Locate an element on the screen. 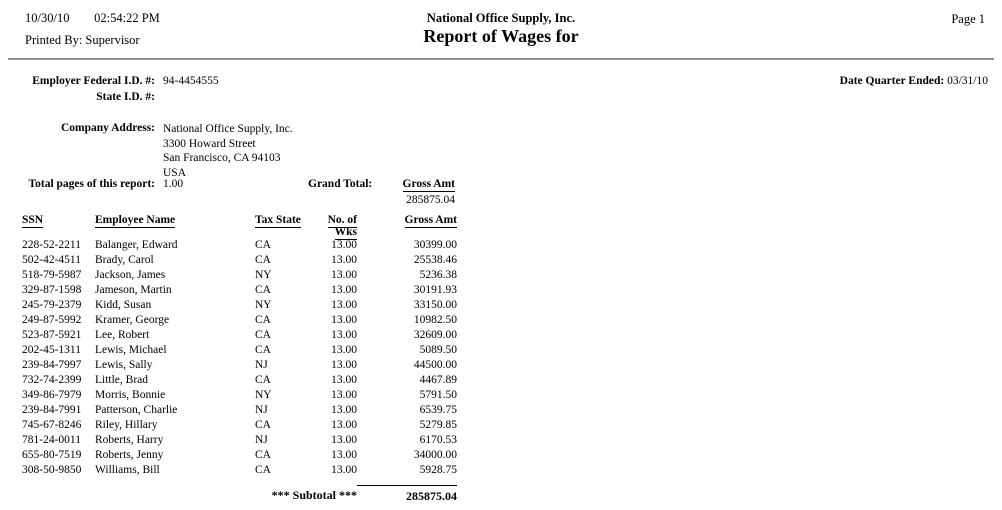 This screenshot has height=510, width=1002. gross-amt-cell: 5928.75 is located at coordinates (438, 470).